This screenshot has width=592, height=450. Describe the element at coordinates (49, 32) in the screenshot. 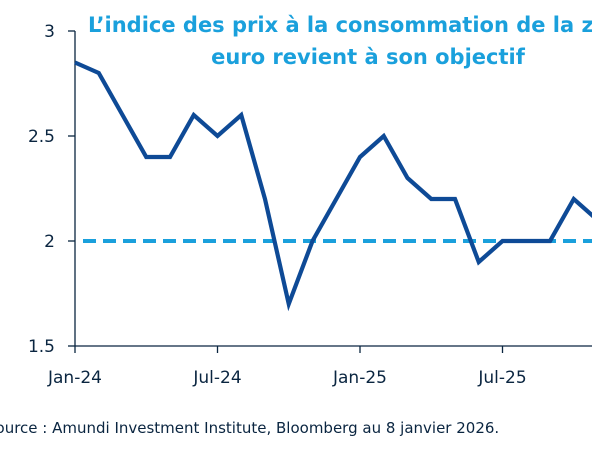

I see `y-tick-label: 3` at that location.